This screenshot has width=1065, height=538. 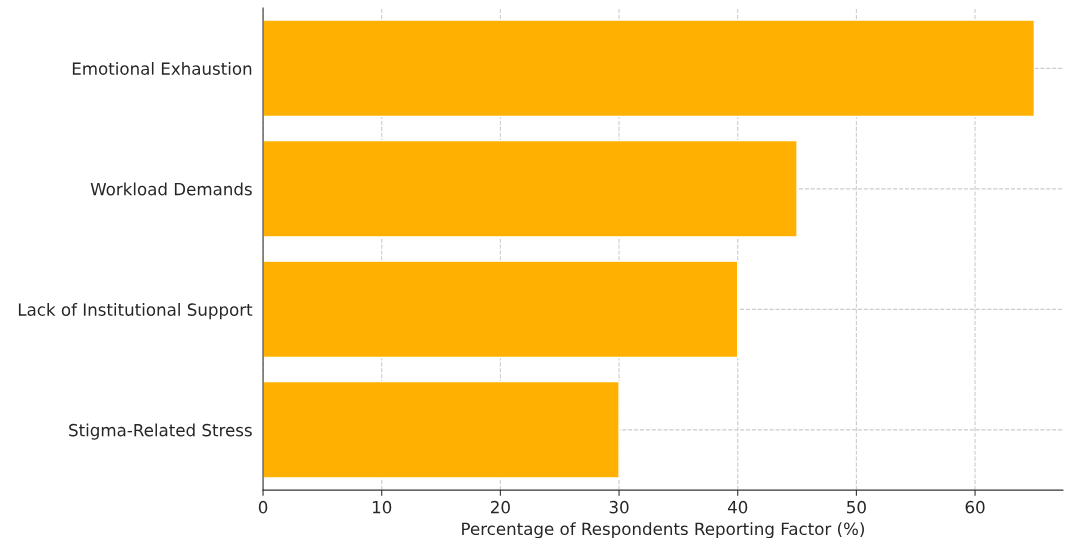 I want to click on x-tick-label: 0, so click(x=263, y=507).